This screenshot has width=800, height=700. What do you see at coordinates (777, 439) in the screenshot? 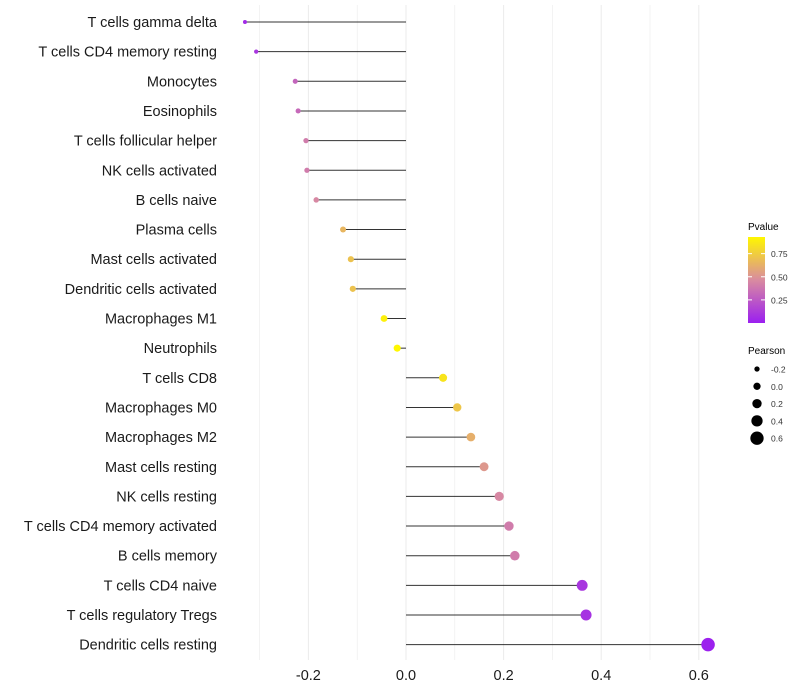
I see `size-legend-label: 0.6` at bounding box center [777, 439].